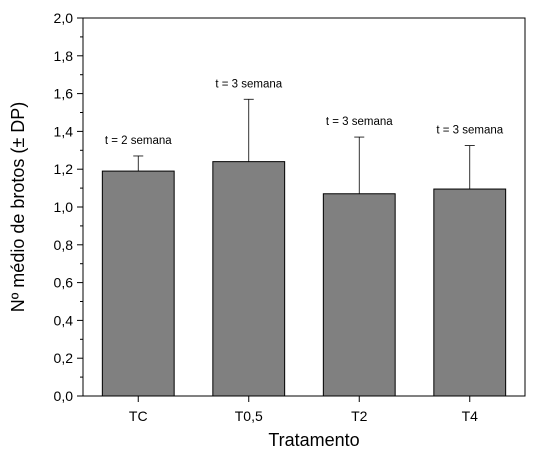  What do you see at coordinates (64, 18) in the screenshot?
I see `y-tick-label: 2,0` at bounding box center [64, 18].